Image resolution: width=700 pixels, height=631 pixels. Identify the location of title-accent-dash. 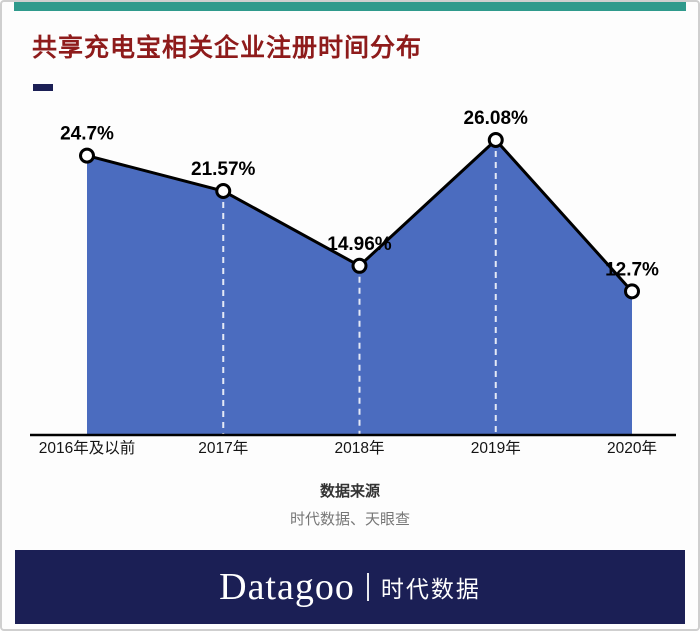
(43, 87).